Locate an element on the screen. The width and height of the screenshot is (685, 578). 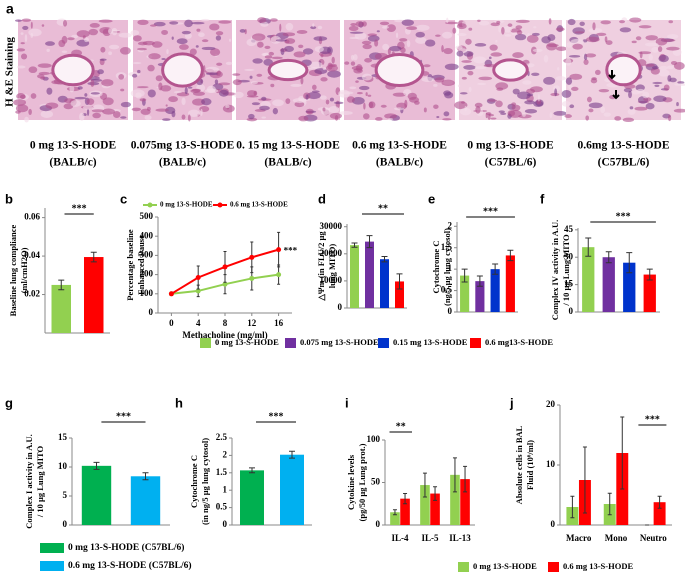
y-axis-label: Cytochrome C is located at coordinates (436, 267).